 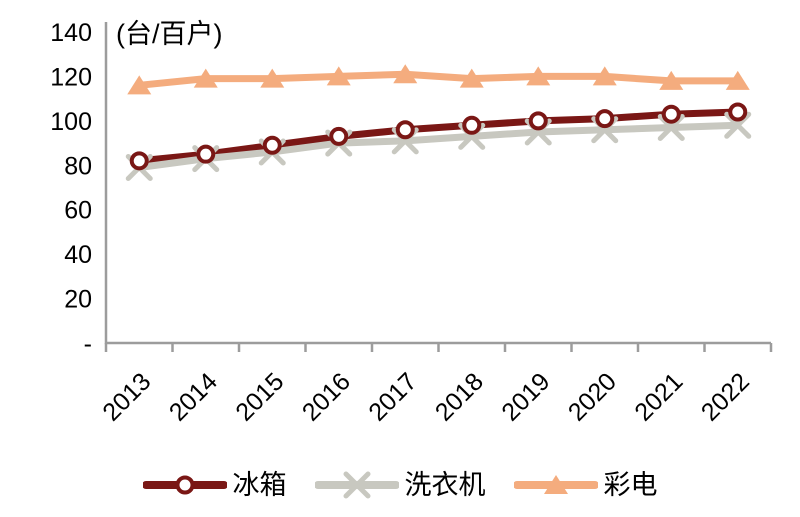 I want to click on legend-item-washing-machine: 洗衣机, so click(x=400, y=484).